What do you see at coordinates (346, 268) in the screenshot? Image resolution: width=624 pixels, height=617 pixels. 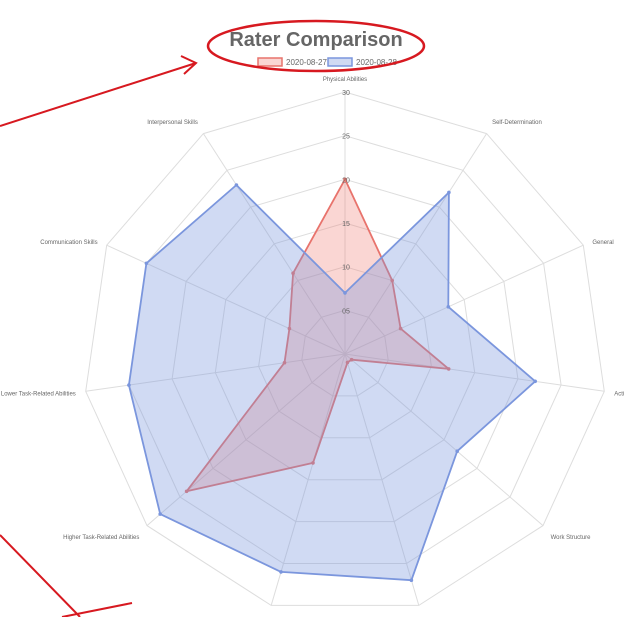 I see `radial-tick-label: 10` at bounding box center [346, 268].